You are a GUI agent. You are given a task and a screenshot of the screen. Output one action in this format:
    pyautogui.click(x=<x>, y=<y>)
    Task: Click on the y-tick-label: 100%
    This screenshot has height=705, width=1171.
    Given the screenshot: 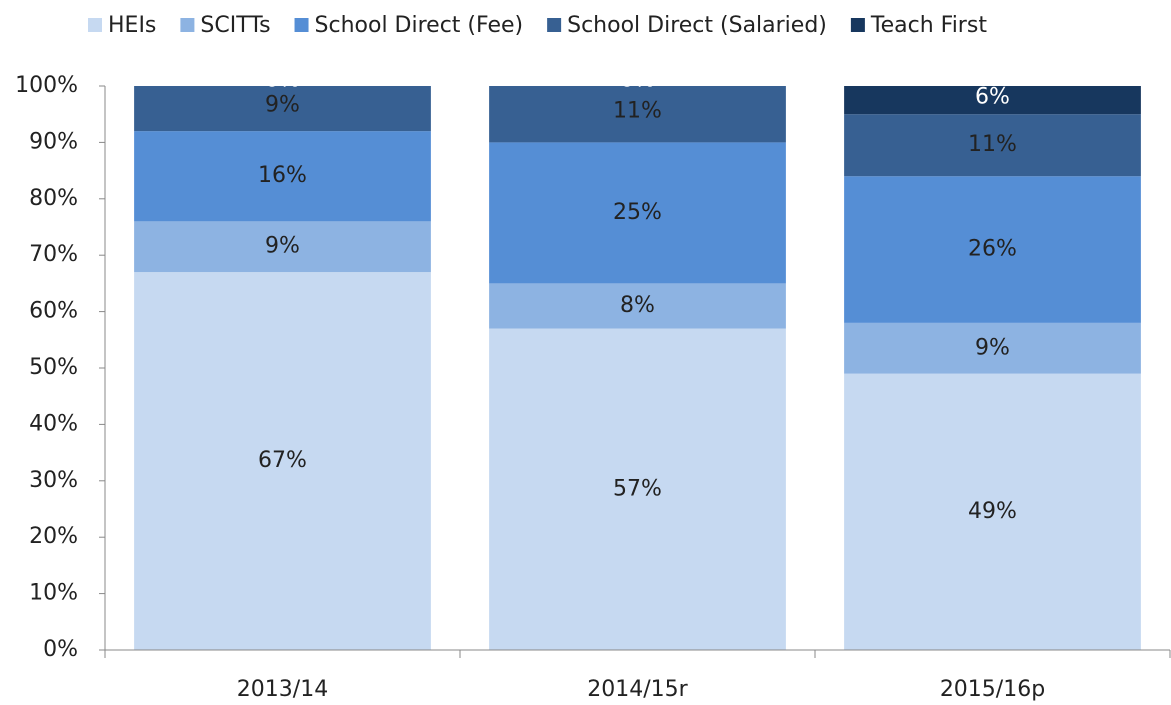 What is the action you would take?
    pyautogui.click(x=46, y=85)
    